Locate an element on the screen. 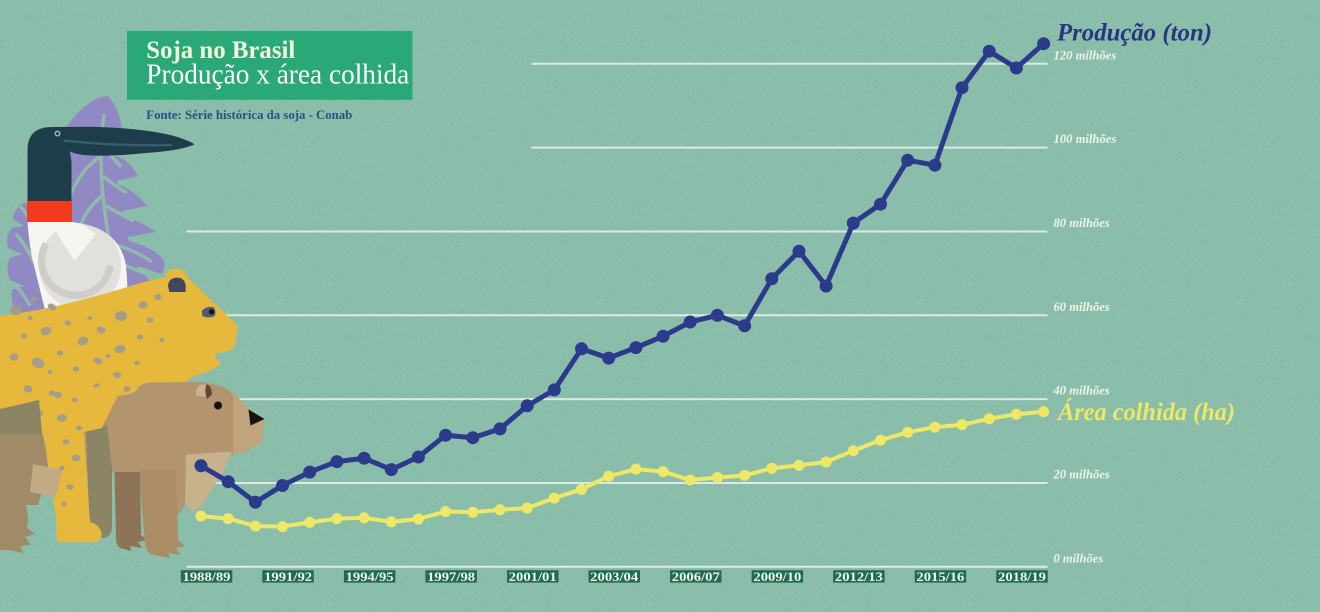 The height and width of the screenshot is (612, 1320). svg-text: Produção x área colhida is located at coordinates (277, 75).